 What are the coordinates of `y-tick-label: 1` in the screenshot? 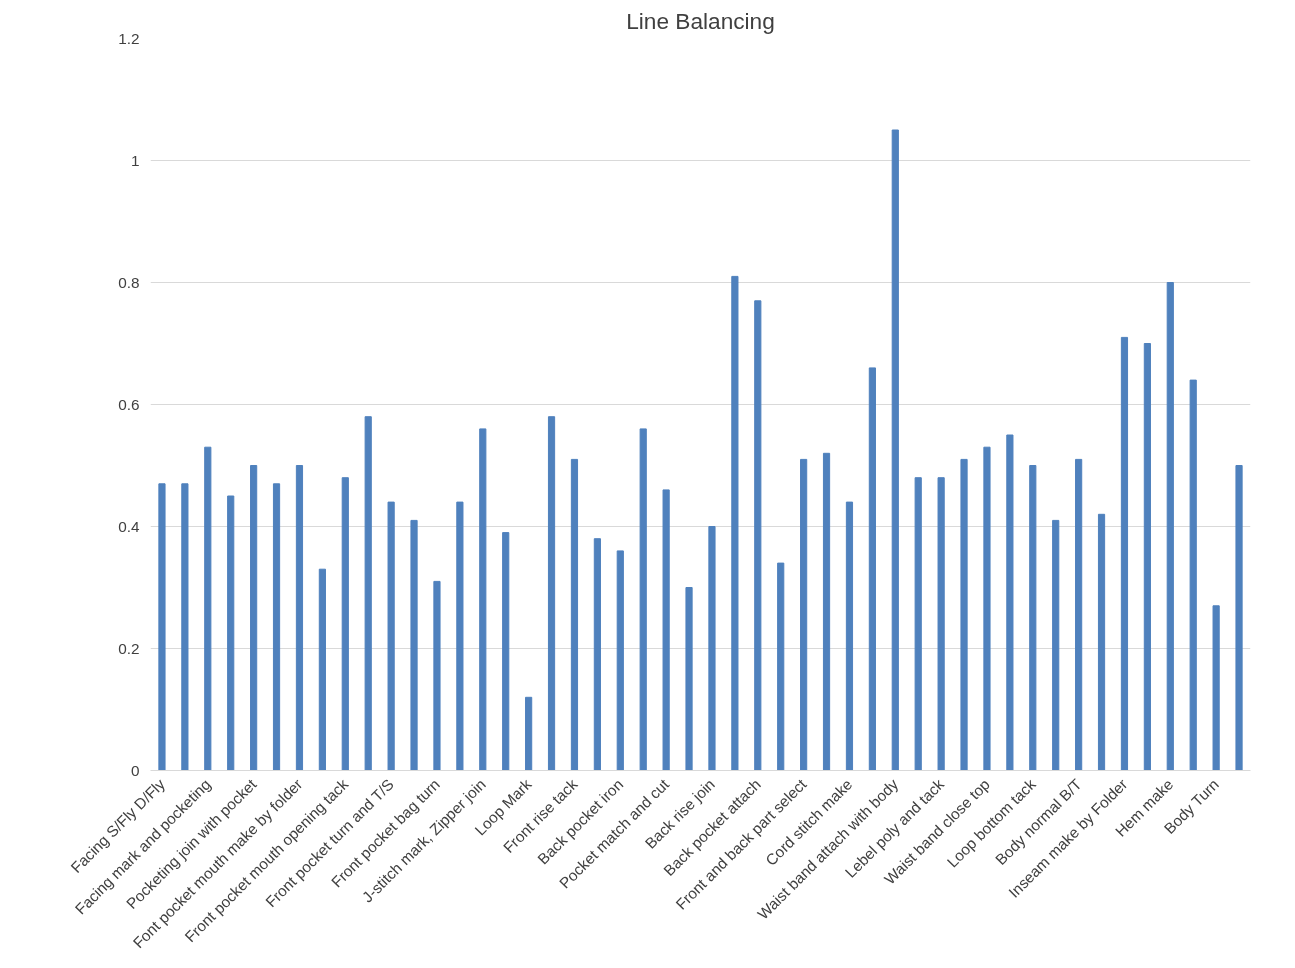 It's located at (135, 160).